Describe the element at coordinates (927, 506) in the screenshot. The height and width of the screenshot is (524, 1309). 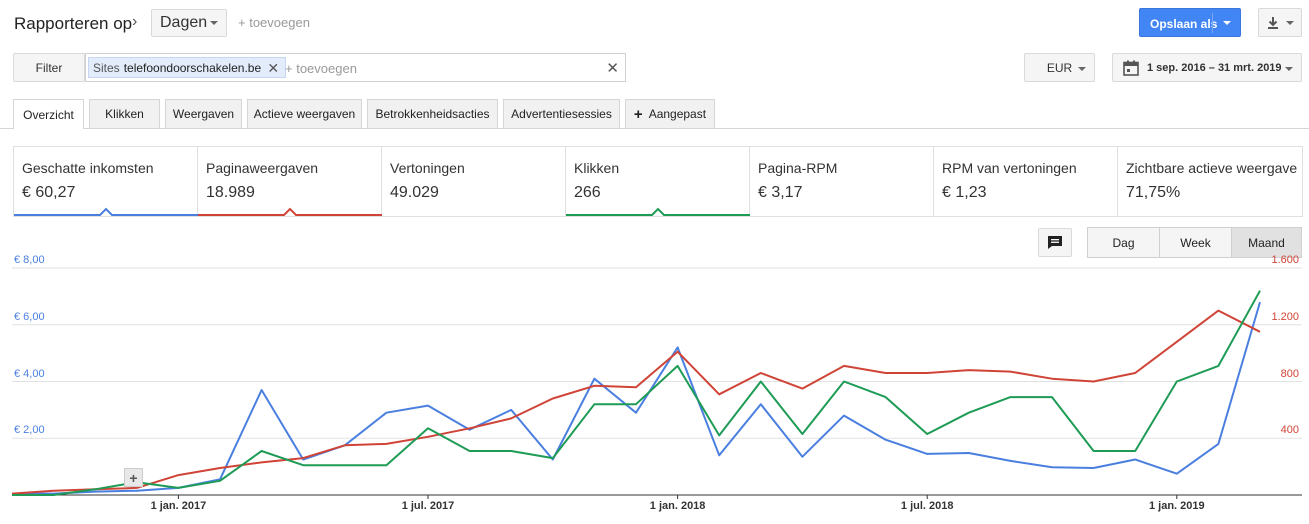
I see `x-axis-tick: 1 jul. 2018` at that location.